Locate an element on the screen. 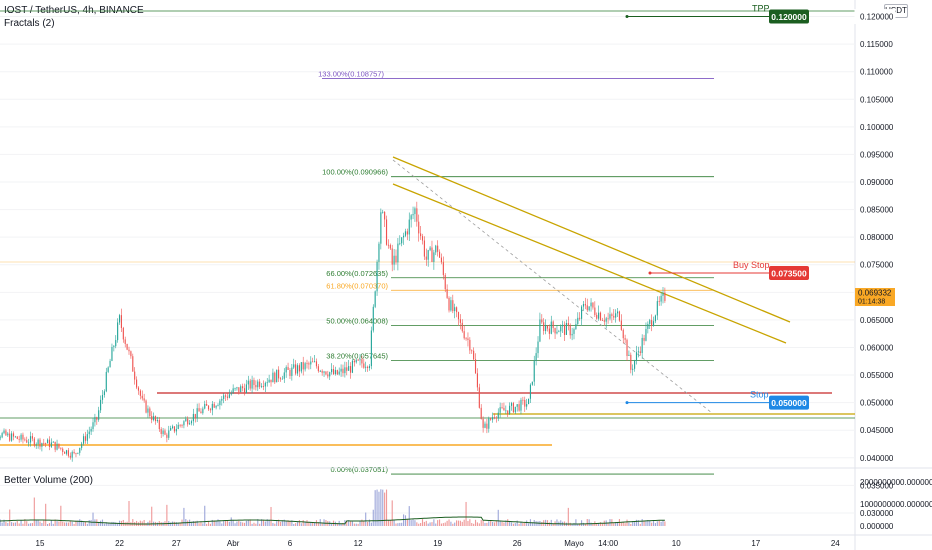 This screenshot has width=932, height=550. x-tick-label: 22 is located at coordinates (119, 543).